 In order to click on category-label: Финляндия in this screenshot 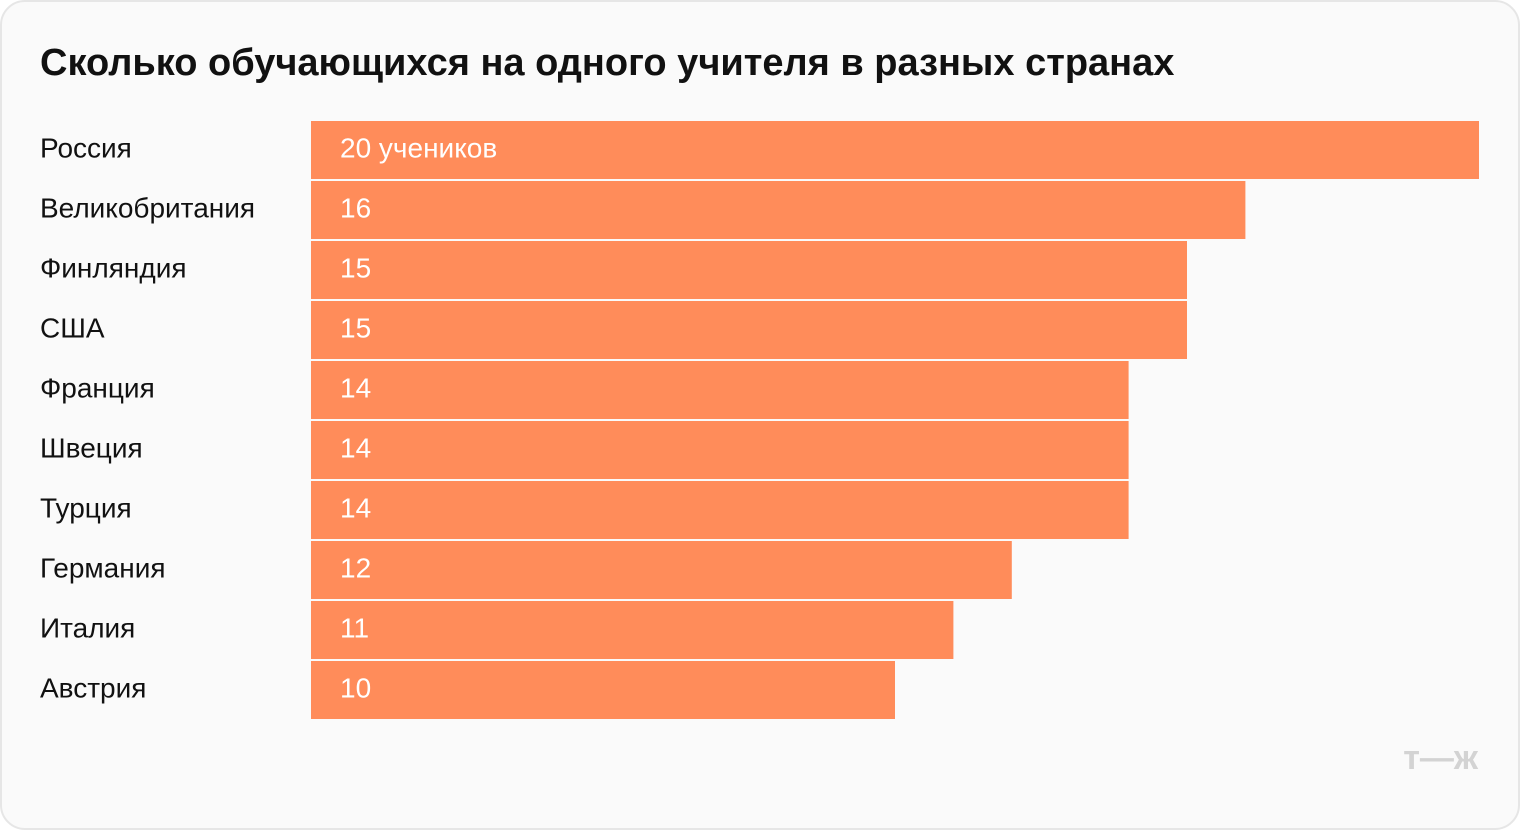, I will do `click(113, 267)`.